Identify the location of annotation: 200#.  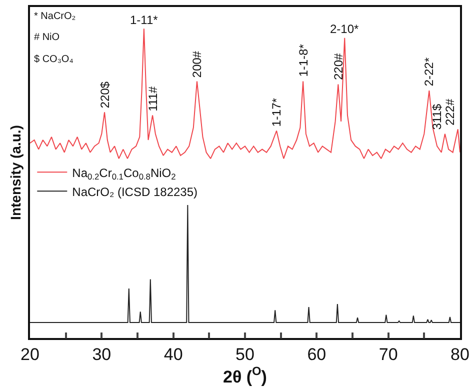
(197, 64).